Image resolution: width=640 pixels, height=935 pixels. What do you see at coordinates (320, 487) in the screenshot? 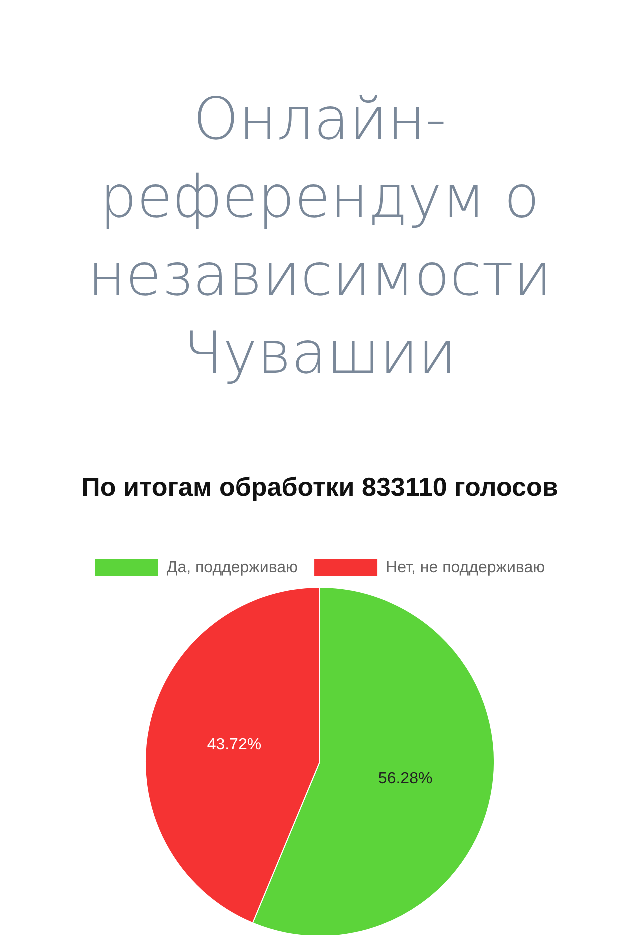
I see `chart-subtitle: По итогам обработки 833110 голосов` at bounding box center [320, 487].